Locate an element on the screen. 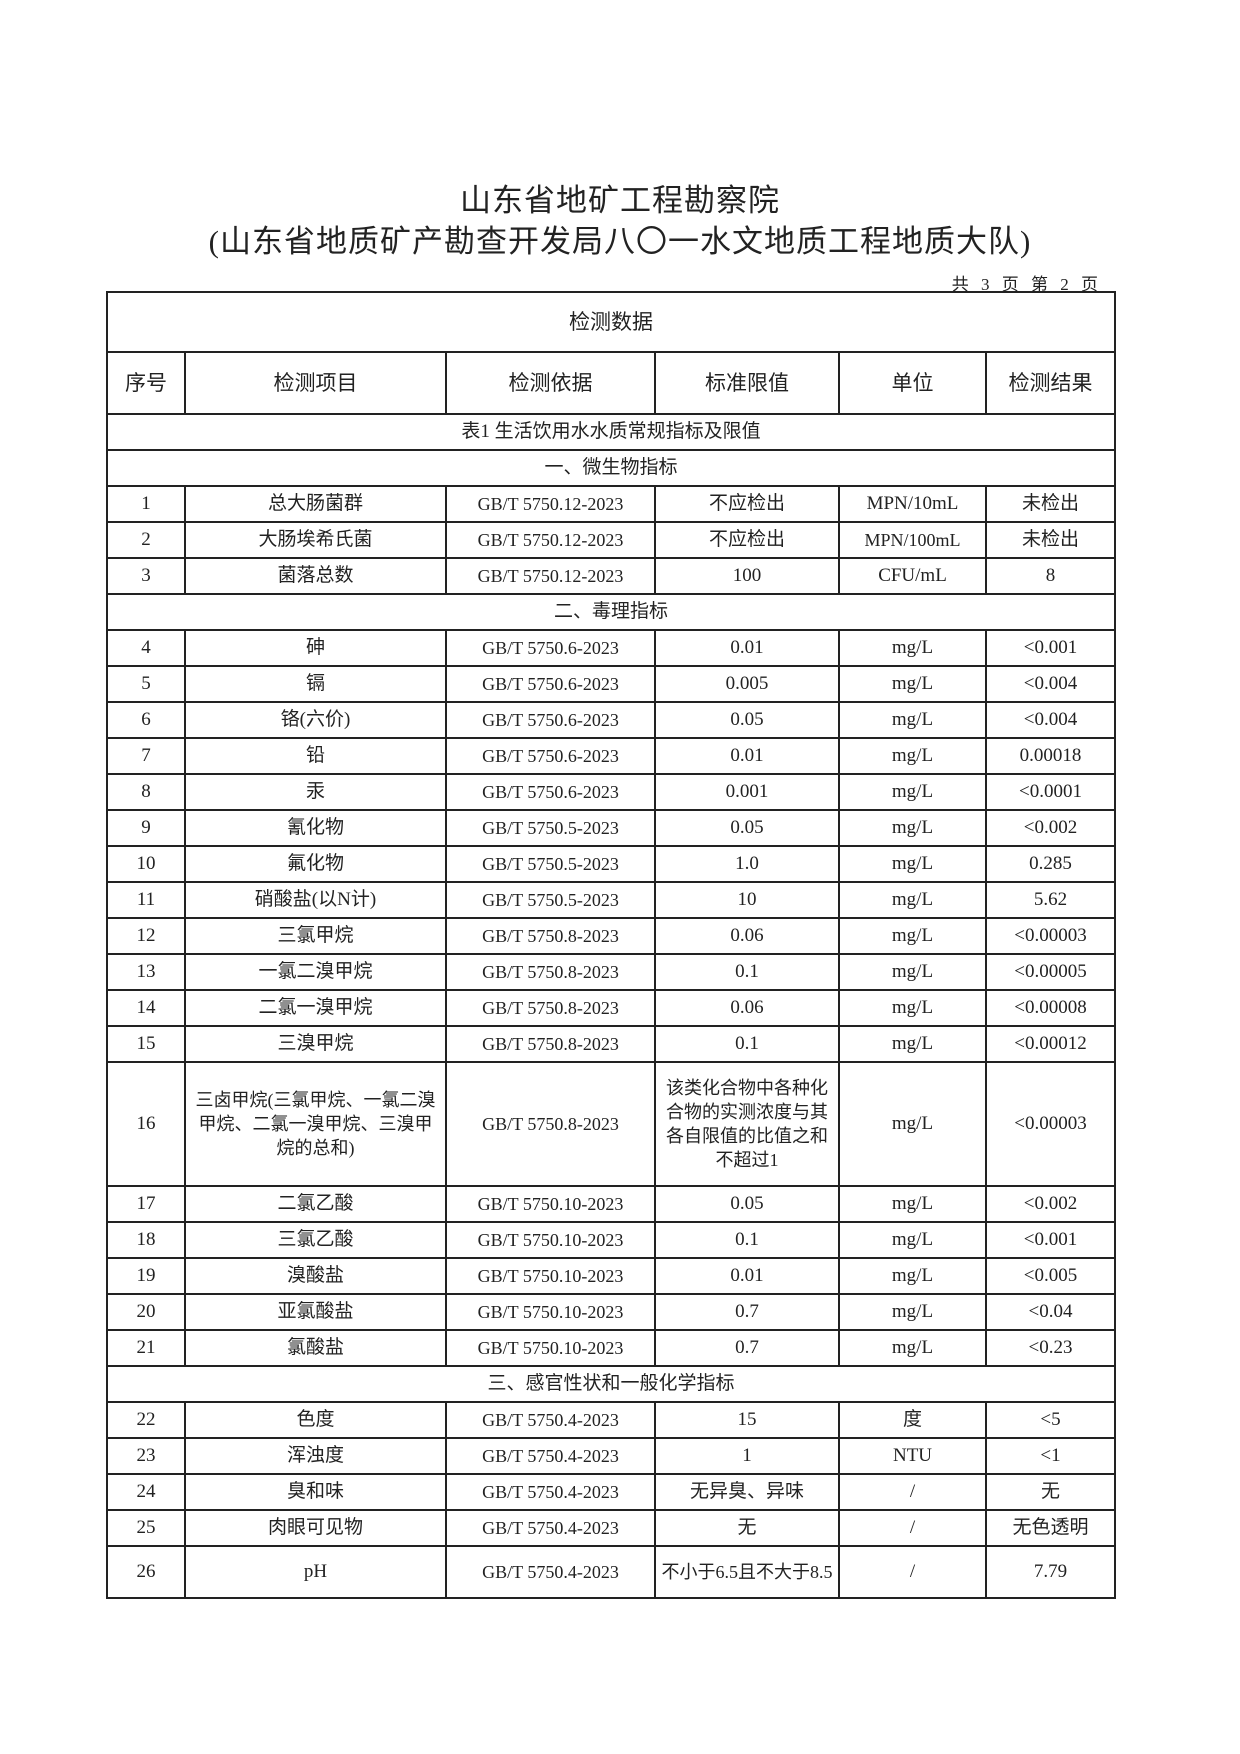 The width and height of the screenshot is (1240, 1754). test-item: 一氯二溴甲烷 is located at coordinates (315, 972).